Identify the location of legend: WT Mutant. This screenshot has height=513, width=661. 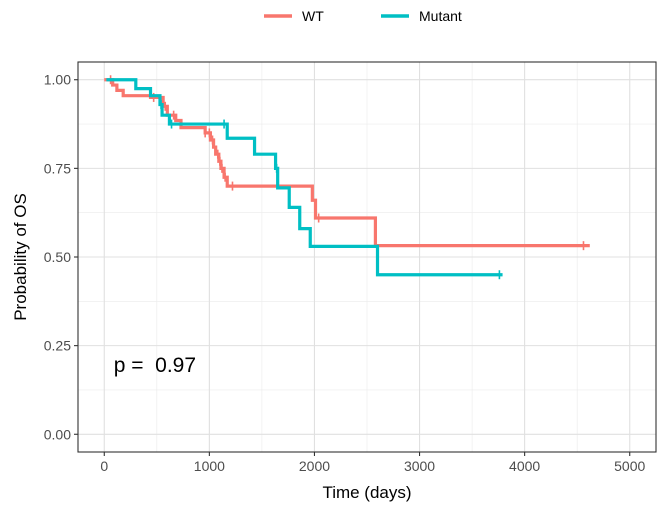
(363, 16).